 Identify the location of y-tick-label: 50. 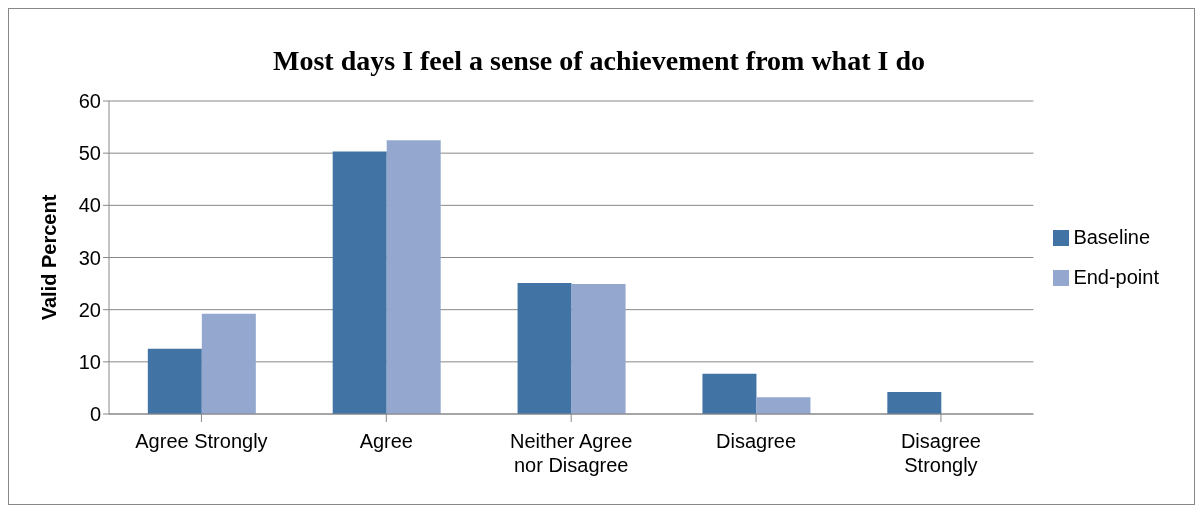
(89, 153).